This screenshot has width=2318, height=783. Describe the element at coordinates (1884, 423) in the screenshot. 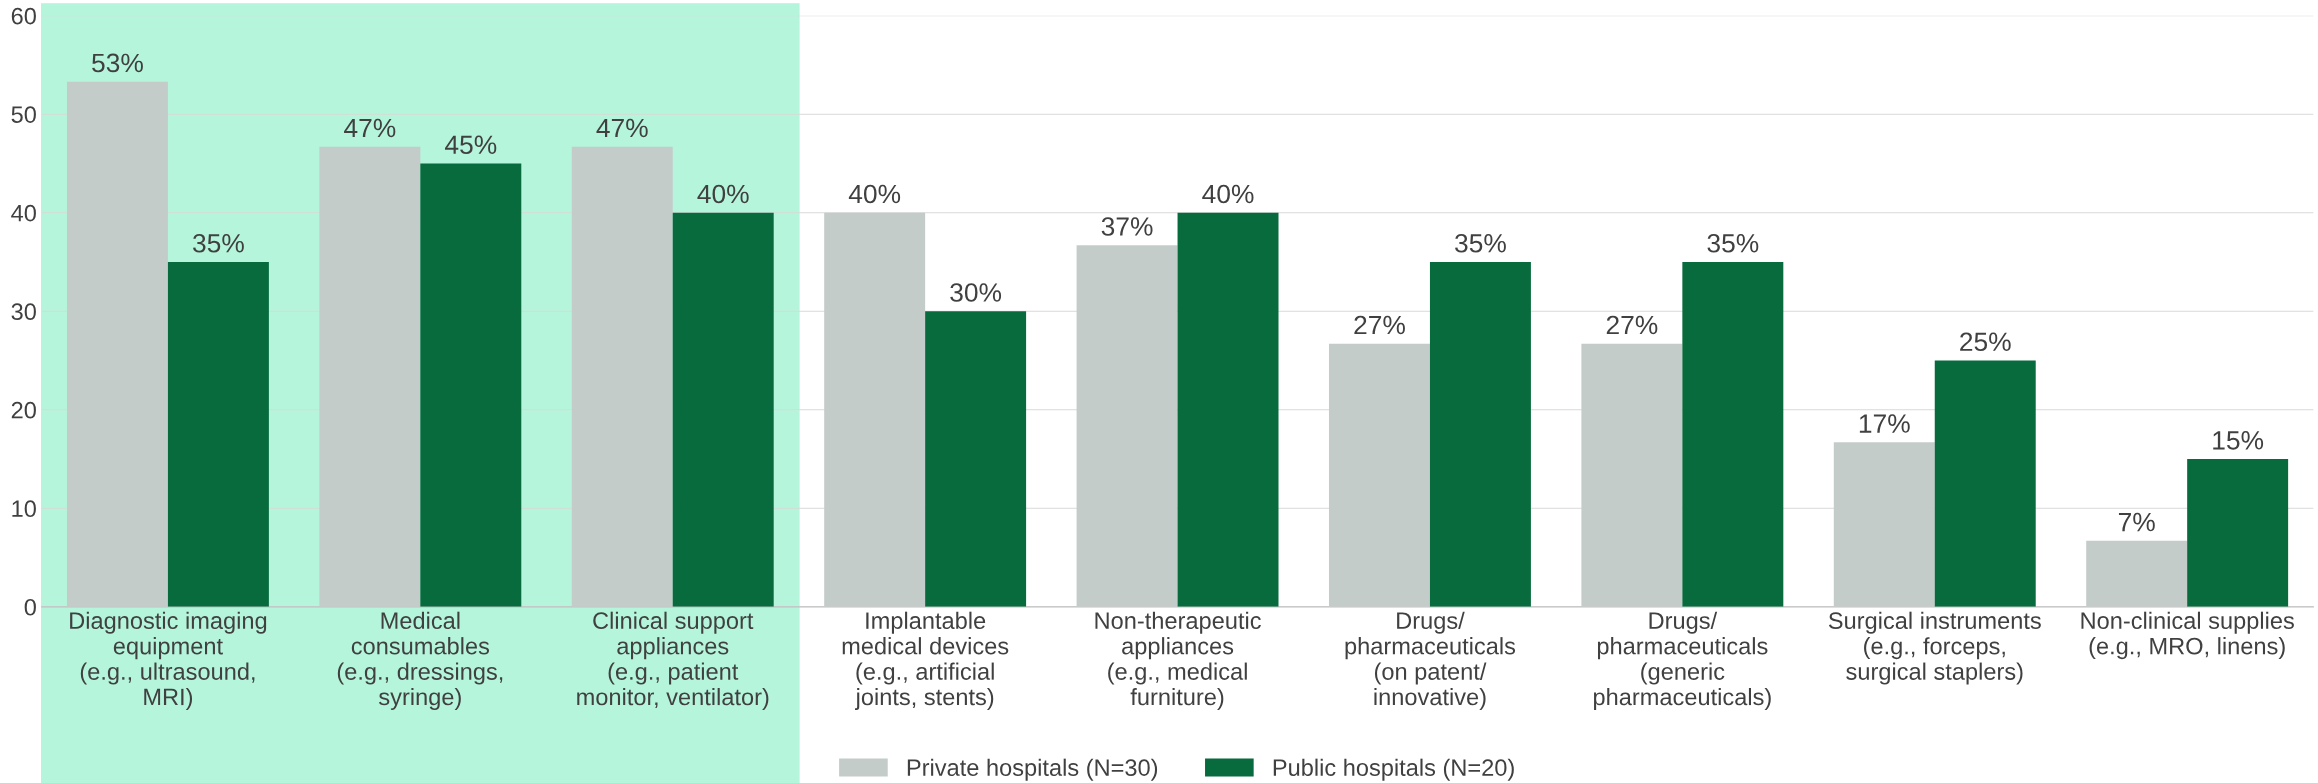

I see `data-label: 17%` at that location.